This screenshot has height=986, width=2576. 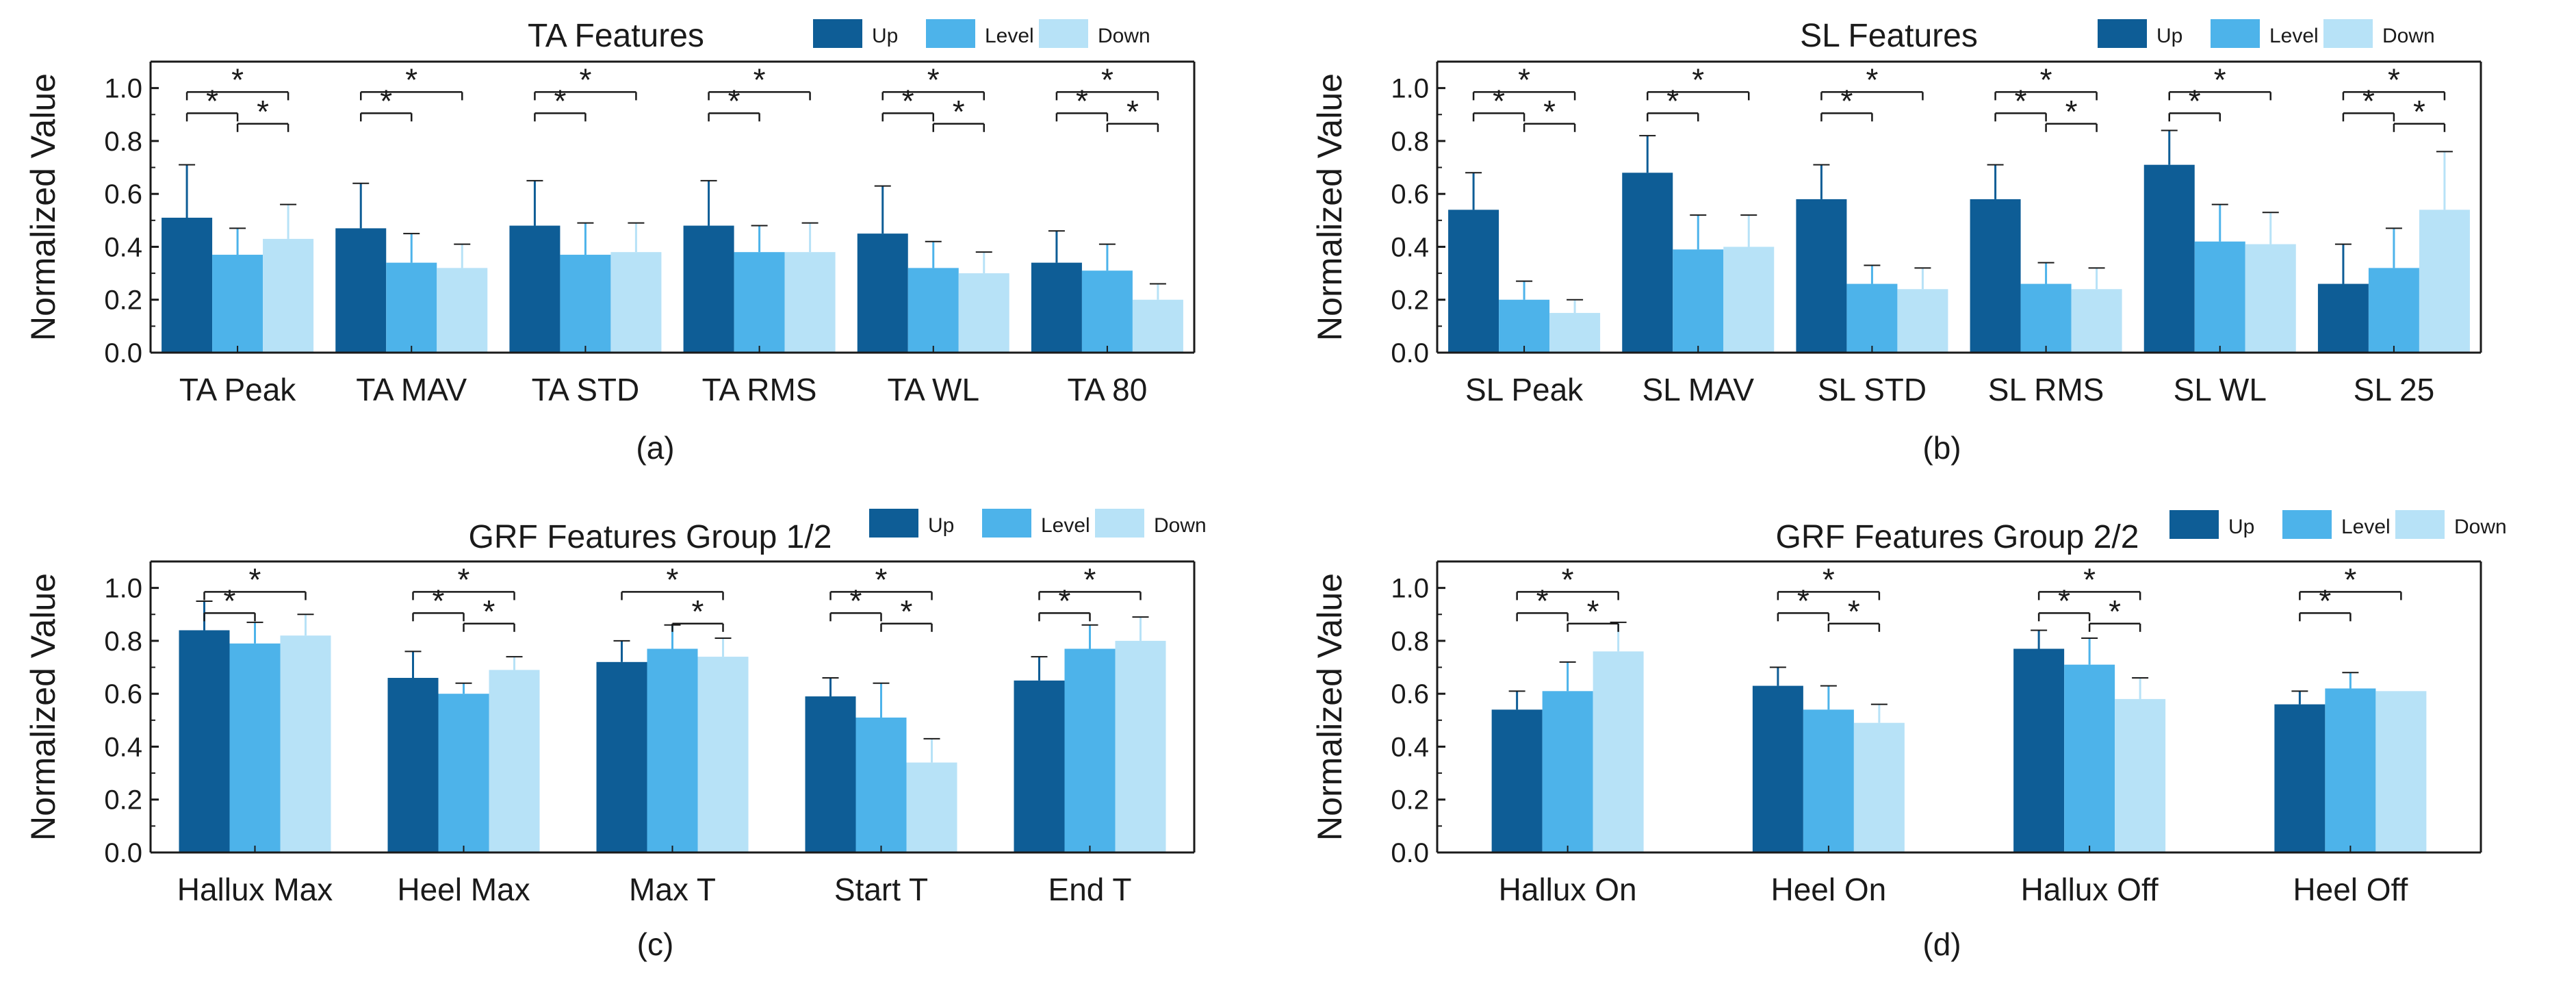 What do you see at coordinates (2394, 389) in the screenshot?
I see `x-tick-label: SL 25` at bounding box center [2394, 389].